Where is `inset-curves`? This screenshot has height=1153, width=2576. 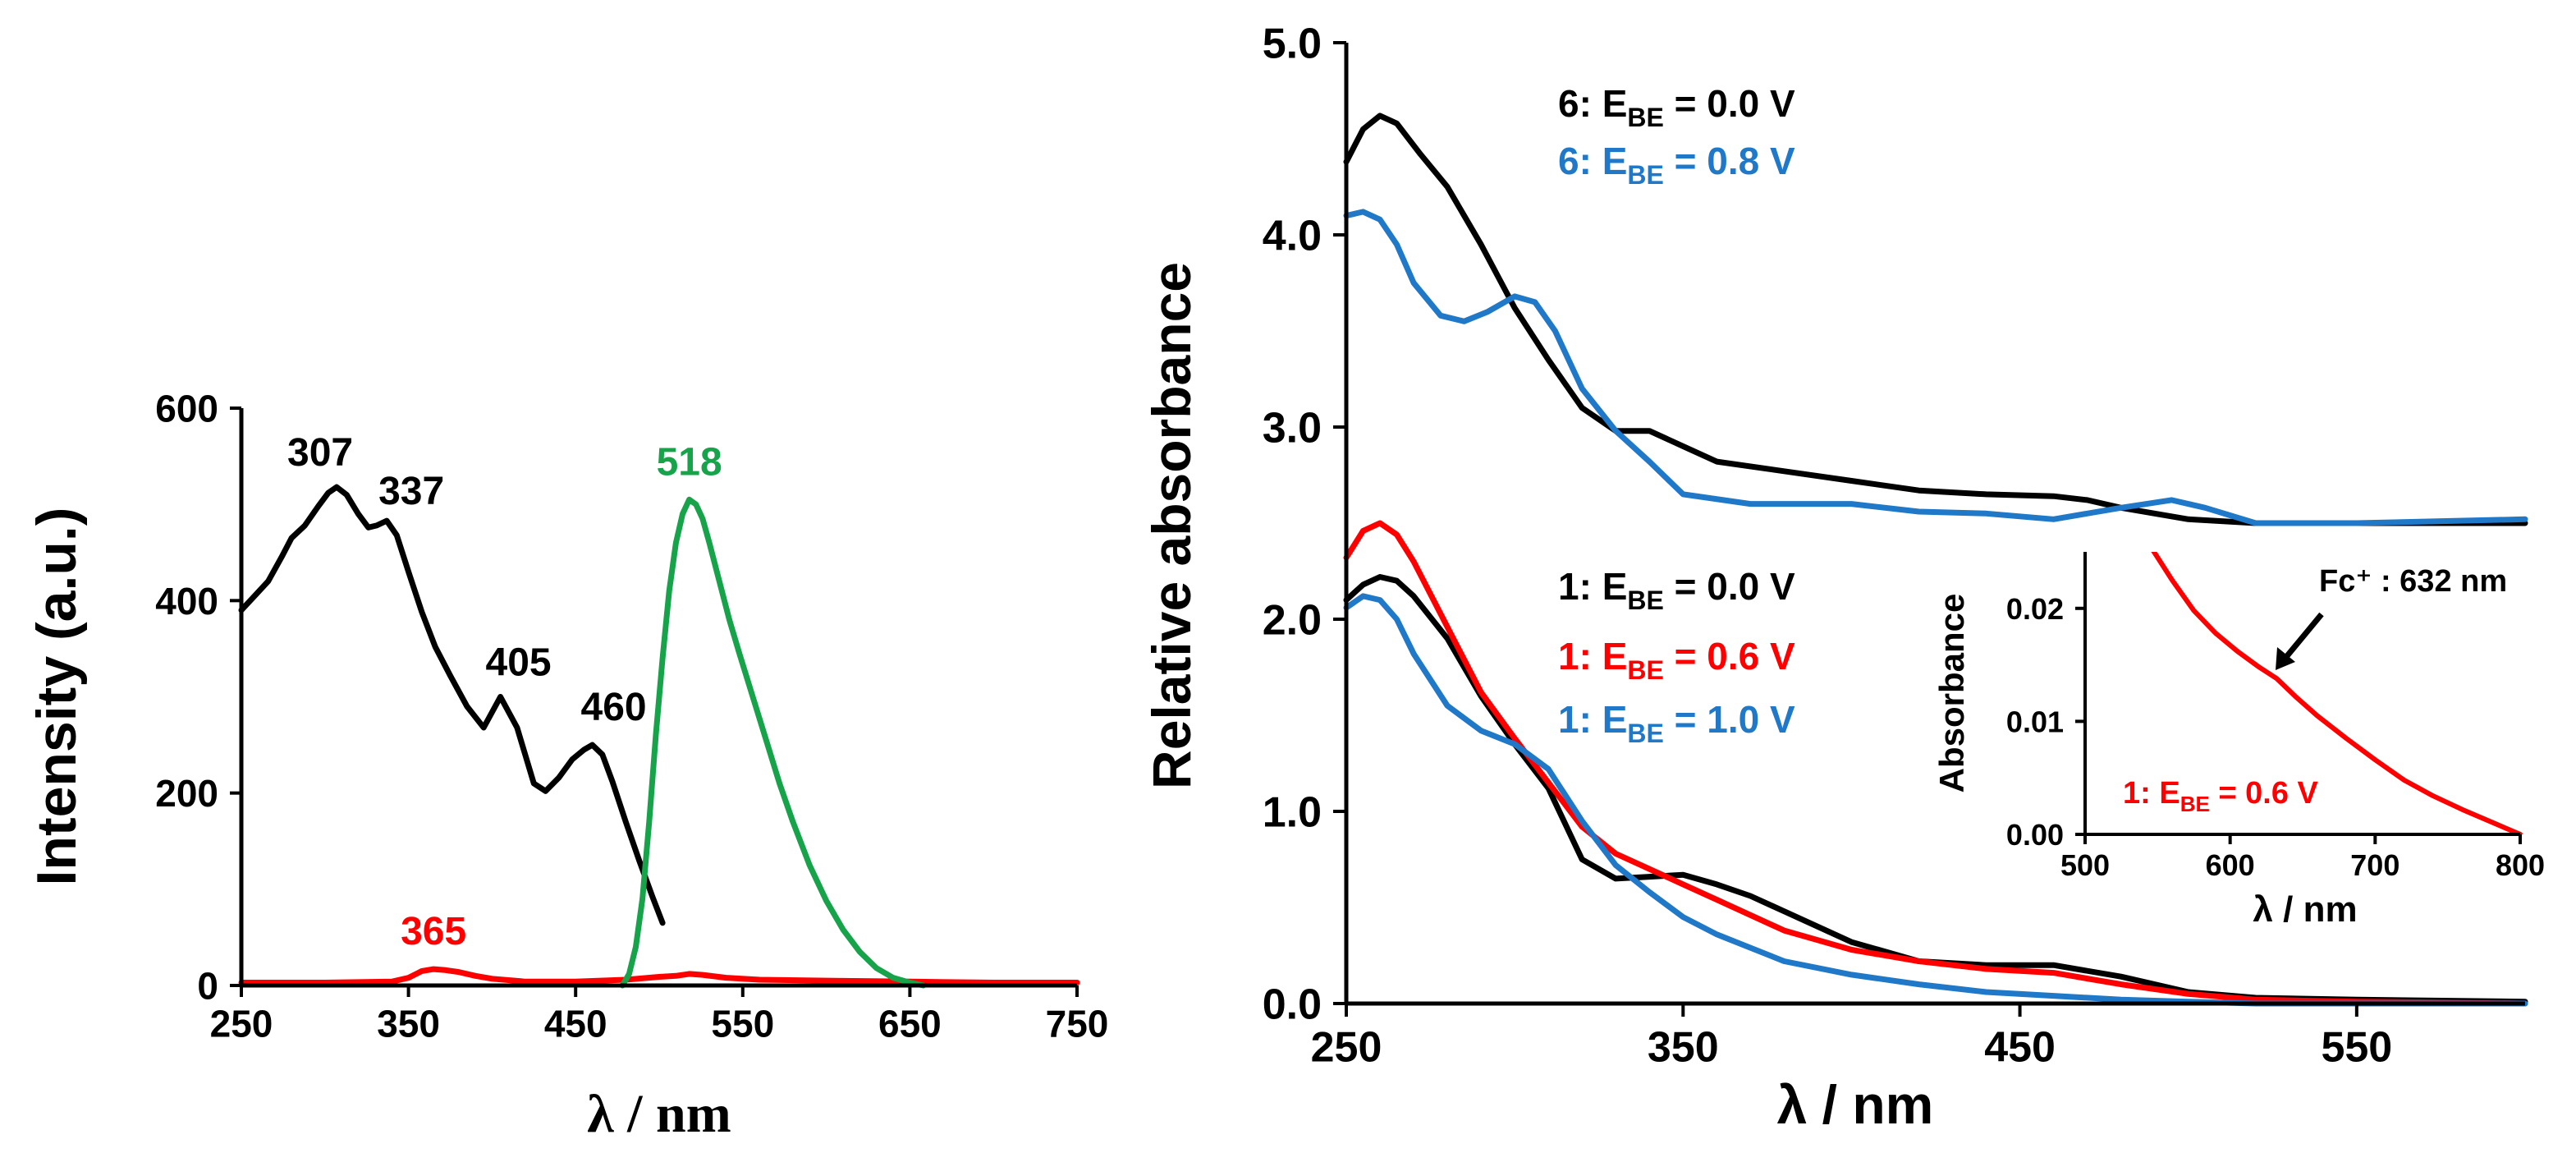
inset-curves is located at coordinates (2337, 693).